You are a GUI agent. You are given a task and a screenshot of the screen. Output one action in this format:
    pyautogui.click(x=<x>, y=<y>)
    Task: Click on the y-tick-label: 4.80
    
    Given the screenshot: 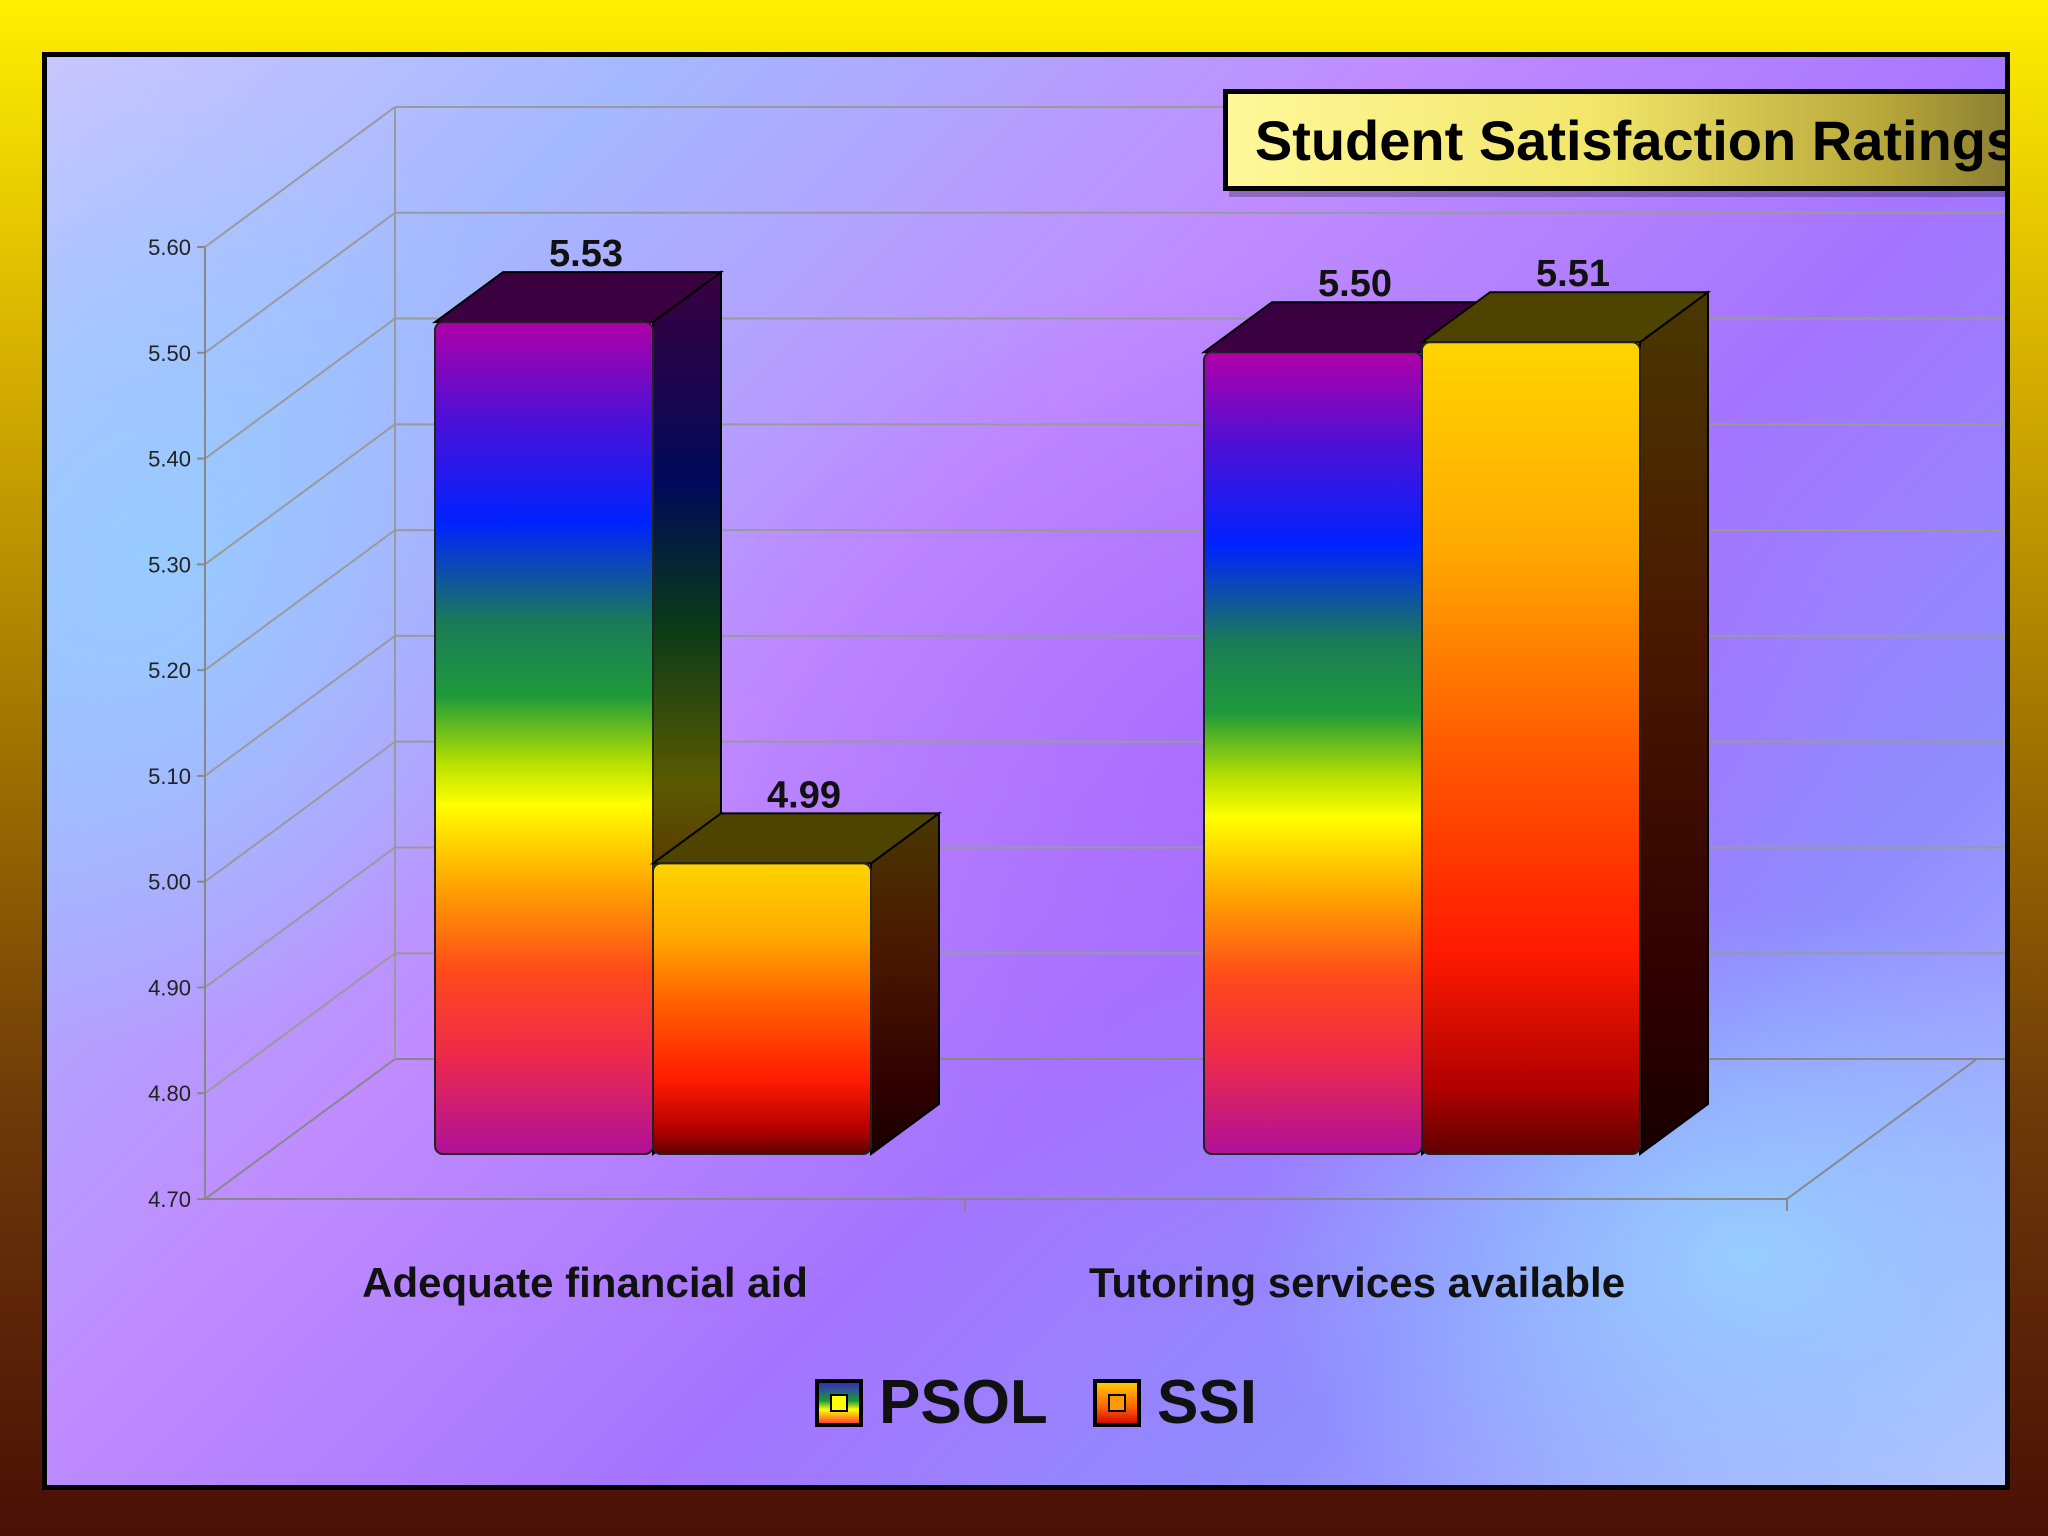 What is the action you would take?
    pyautogui.click(x=169, y=1093)
    